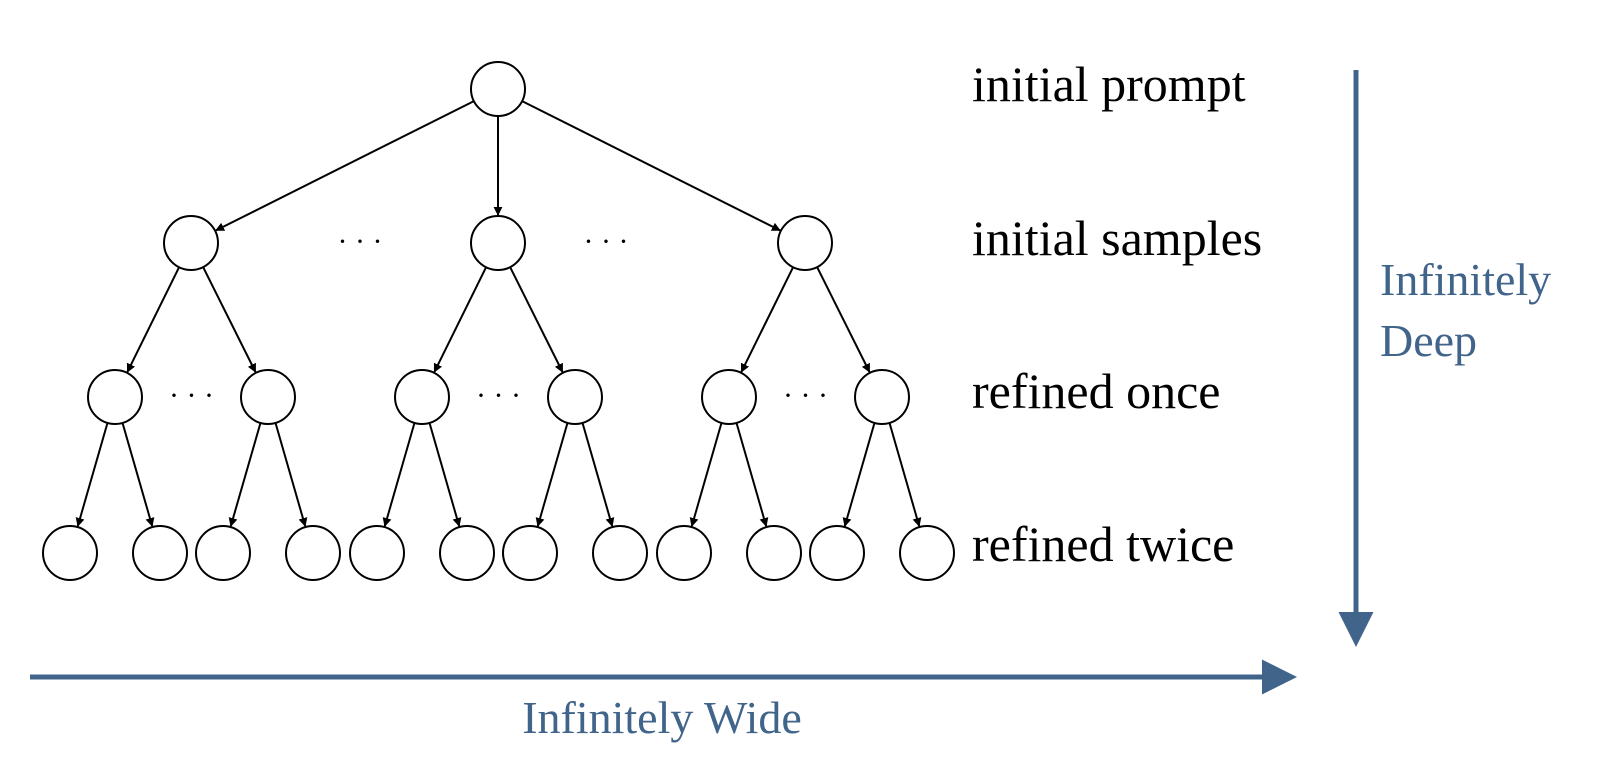  What do you see at coordinates (1117, 238) in the screenshot?
I see `level-label-initial-samples: initial samples` at bounding box center [1117, 238].